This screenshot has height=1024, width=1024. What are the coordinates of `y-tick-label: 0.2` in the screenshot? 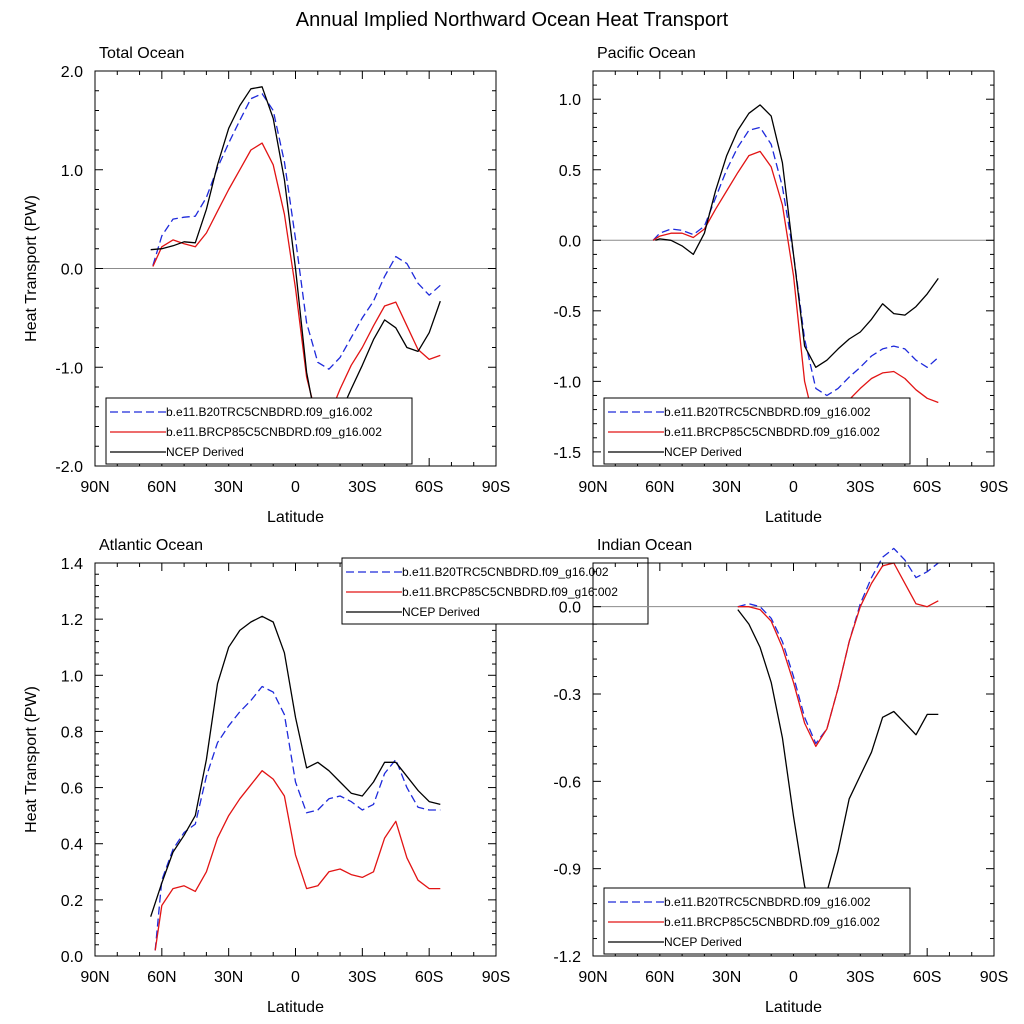 It's located at (72, 901).